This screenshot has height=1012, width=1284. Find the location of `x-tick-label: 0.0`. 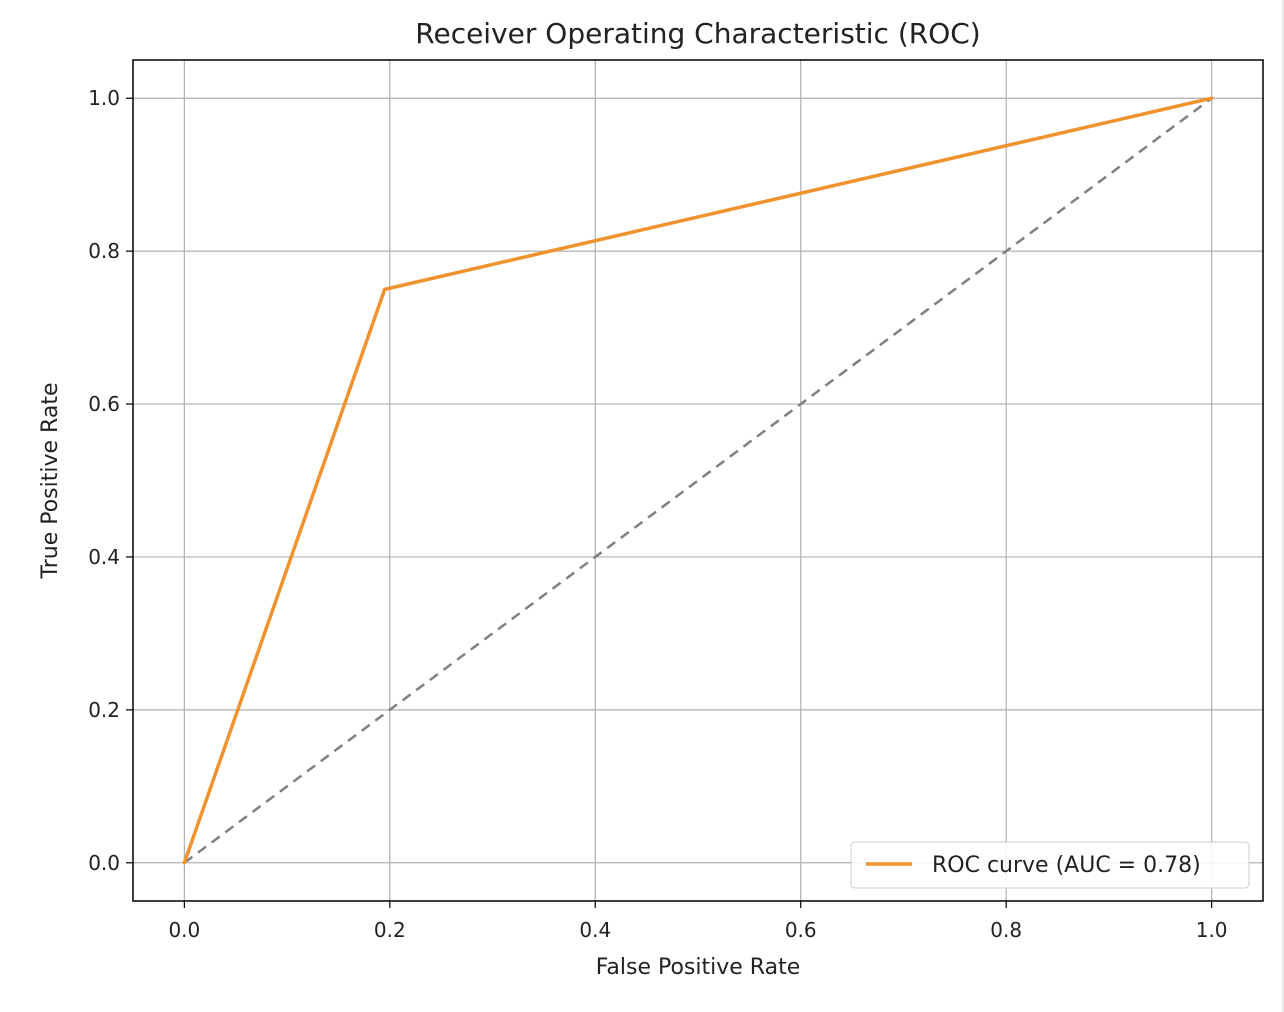

x-tick-label: 0.0 is located at coordinates (184, 930).